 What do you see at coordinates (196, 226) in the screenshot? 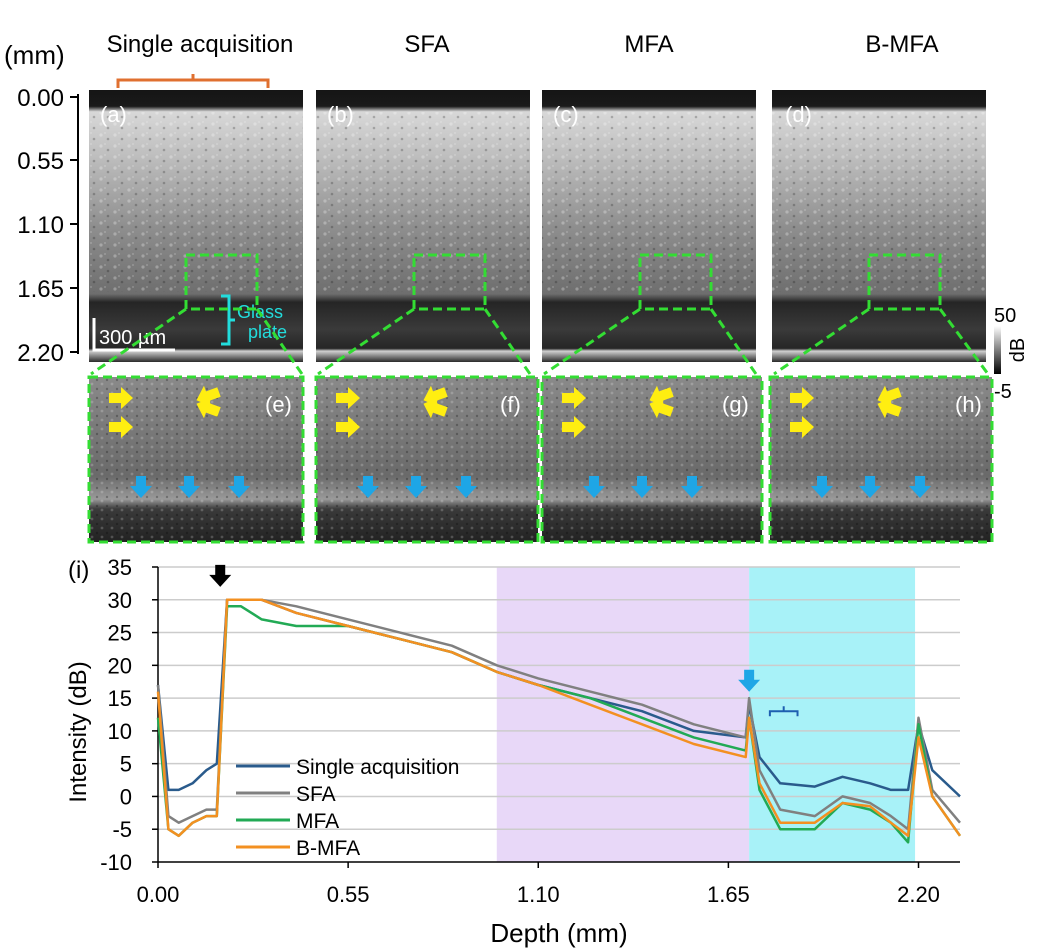
I see `bscan-a: (a)` at bounding box center [196, 226].